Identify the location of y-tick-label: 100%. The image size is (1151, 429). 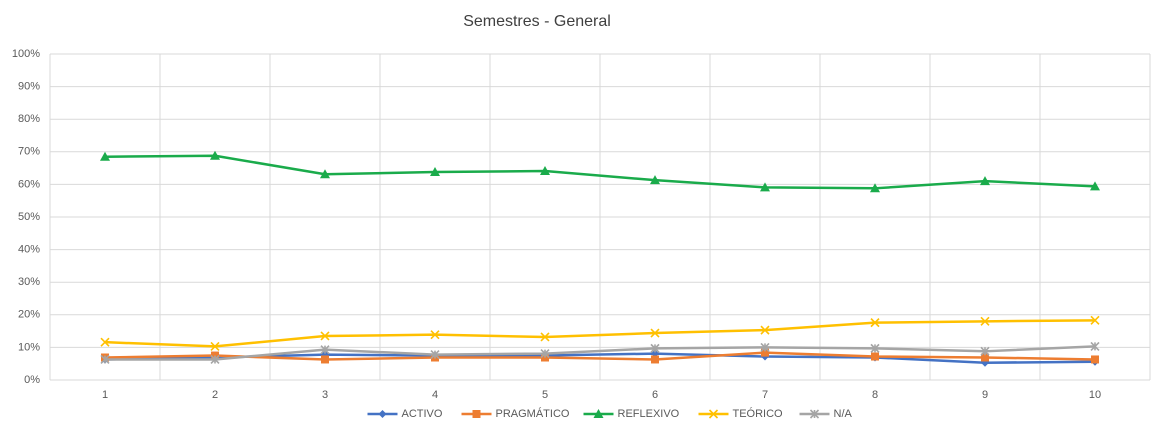
(26, 54).